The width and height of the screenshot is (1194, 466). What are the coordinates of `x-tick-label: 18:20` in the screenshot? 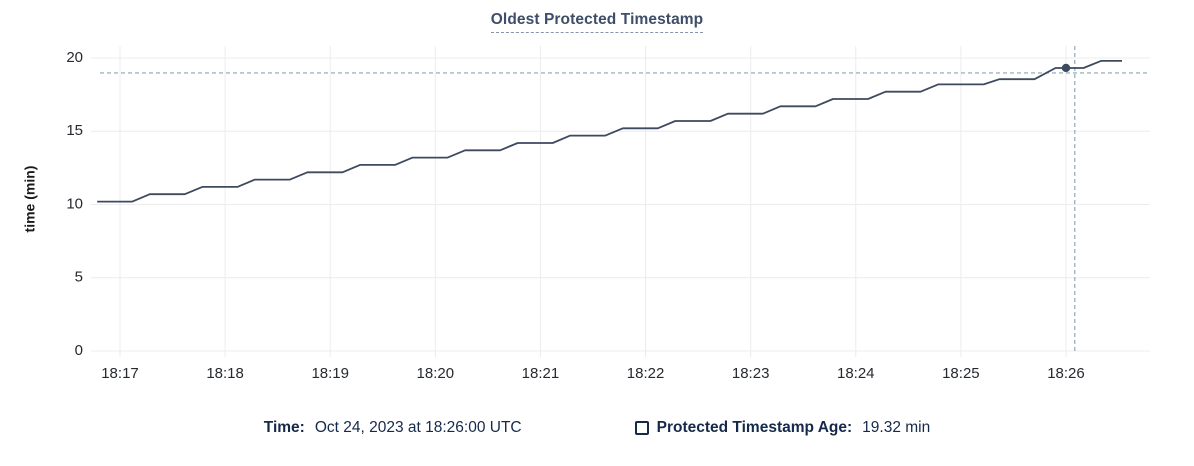 It's located at (436, 373).